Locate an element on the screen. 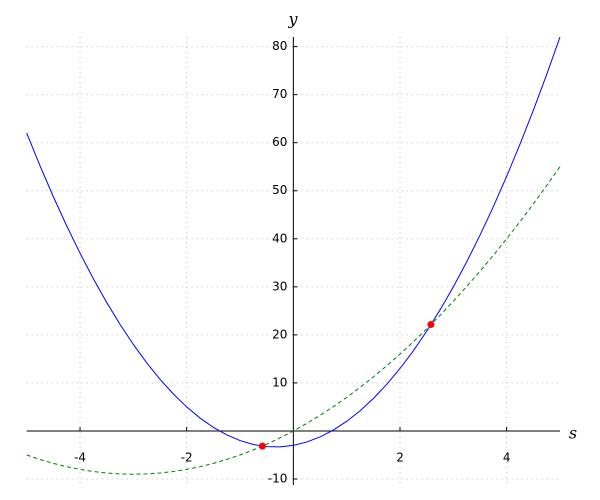 The image size is (600, 500). y-tick-label: -10 is located at coordinates (278, 479).